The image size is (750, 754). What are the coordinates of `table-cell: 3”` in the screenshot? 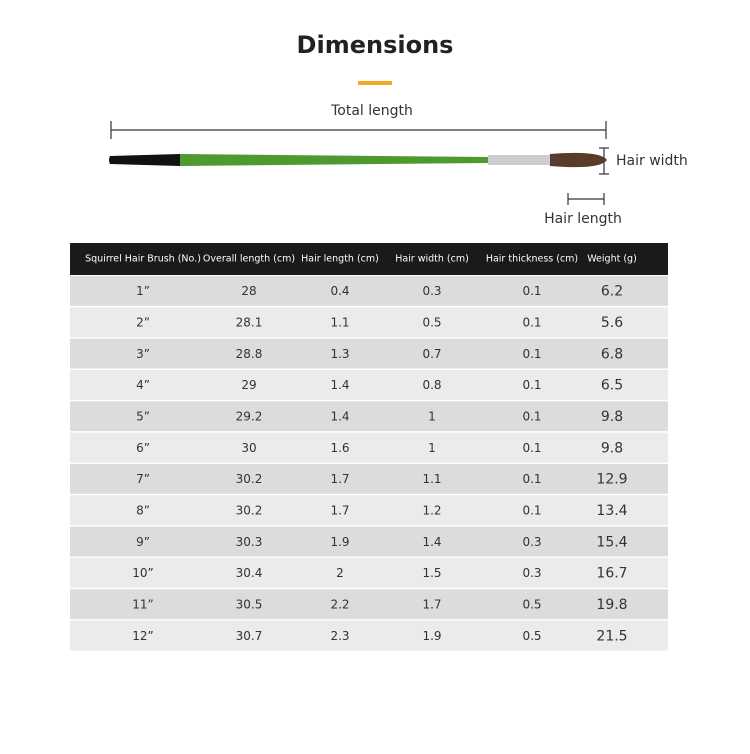 It's located at (143, 354).